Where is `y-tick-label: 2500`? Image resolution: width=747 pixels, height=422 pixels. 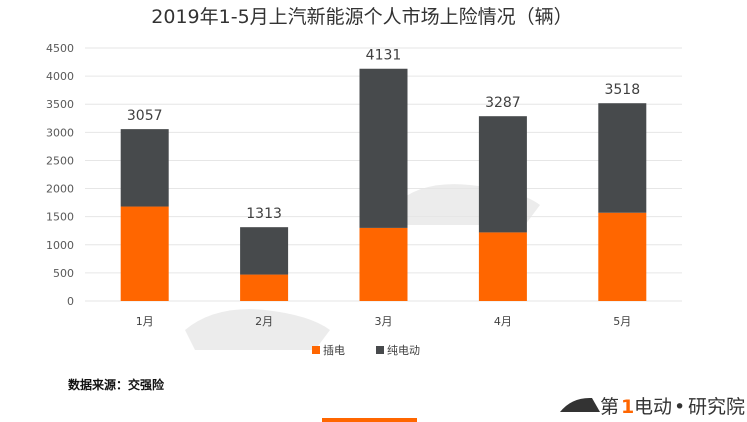
y-tick-label: 2500 is located at coordinates (60, 160).